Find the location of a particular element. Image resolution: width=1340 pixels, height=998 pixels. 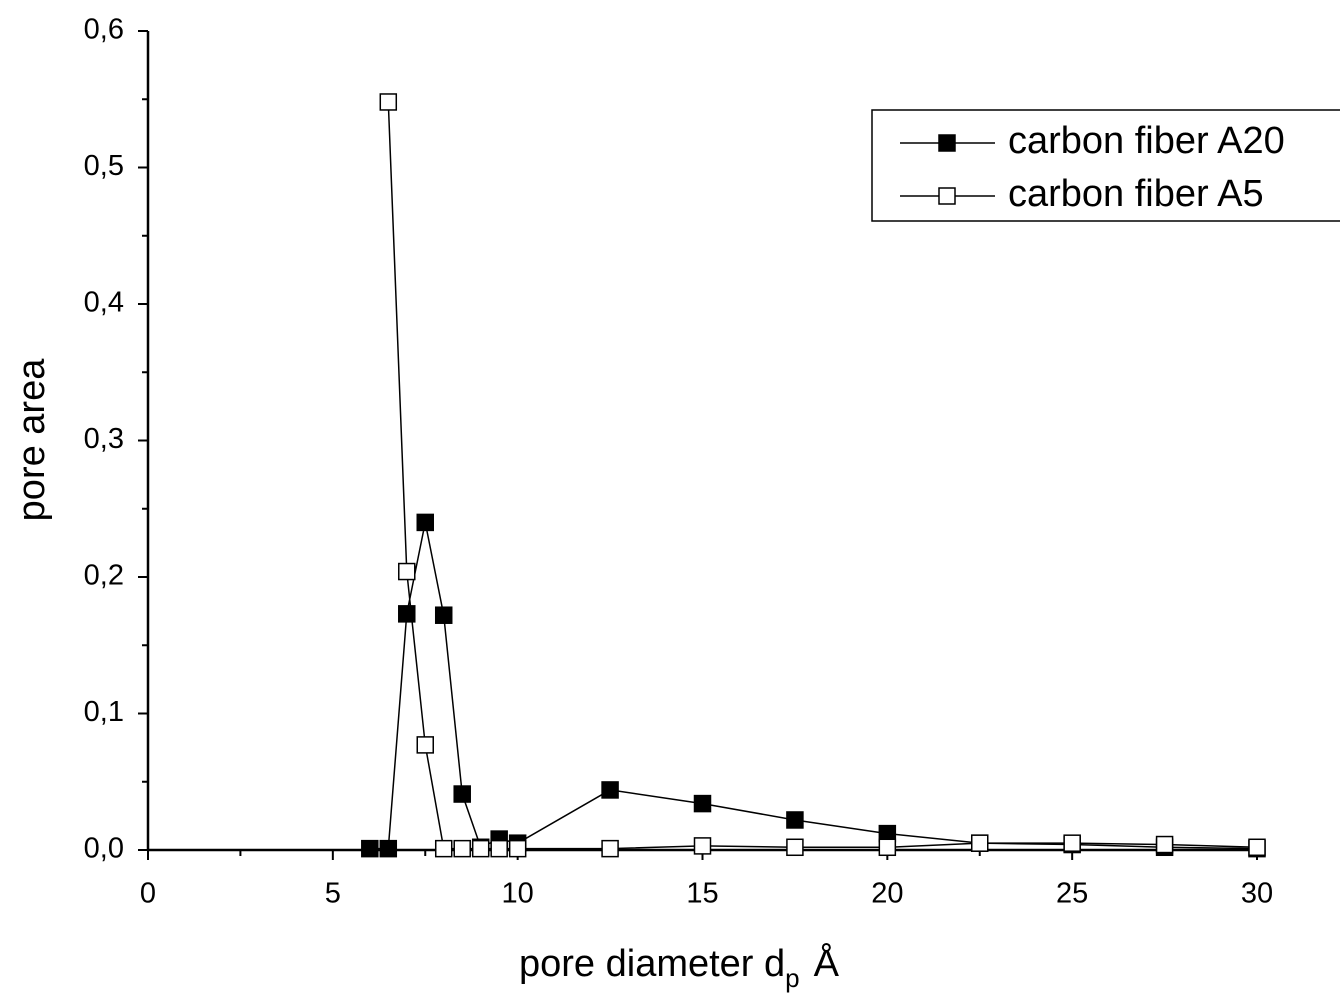

y-tick-label: 0,2 is located at coordinates (104, 576).